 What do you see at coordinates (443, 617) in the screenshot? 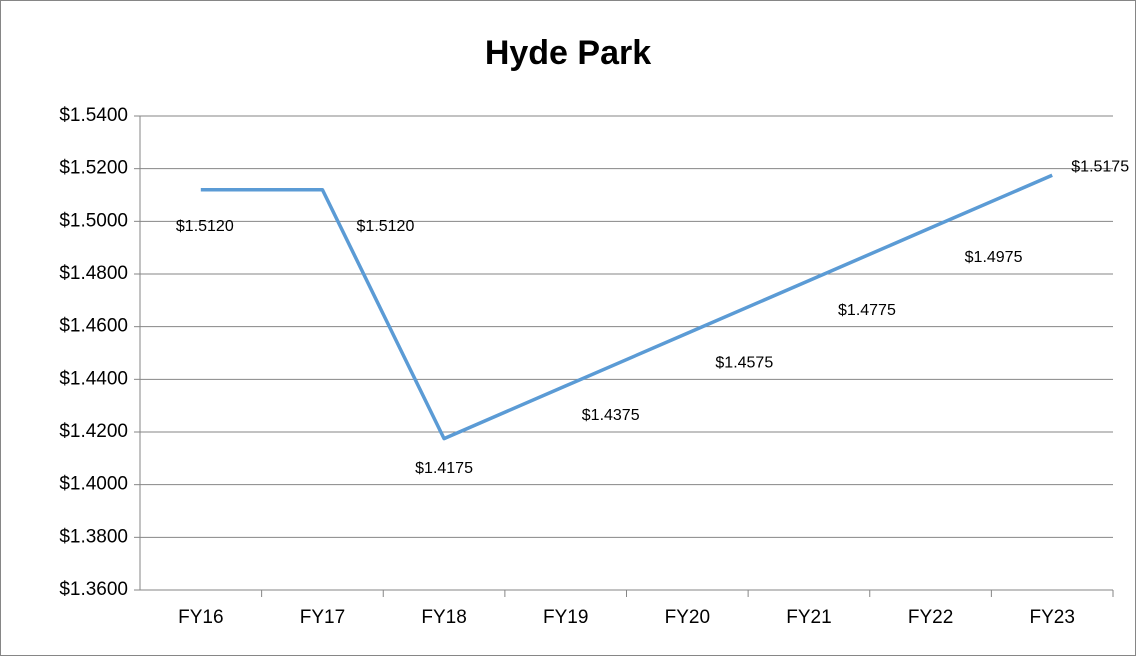
I see `x-tick-label: FY18` at bounding box center [443, 617].